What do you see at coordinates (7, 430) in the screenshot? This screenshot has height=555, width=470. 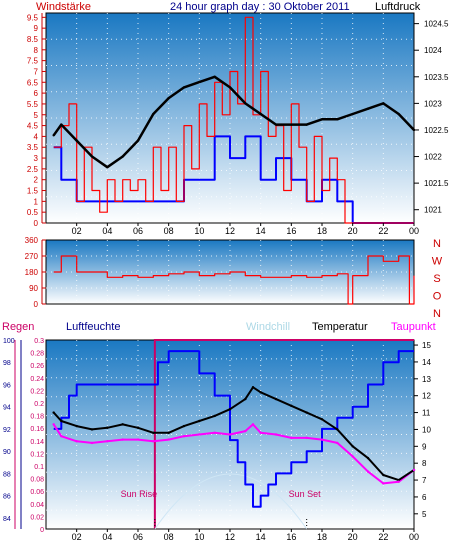 I see `humidity-tick-label: 92` at bounding box center [7, 430].